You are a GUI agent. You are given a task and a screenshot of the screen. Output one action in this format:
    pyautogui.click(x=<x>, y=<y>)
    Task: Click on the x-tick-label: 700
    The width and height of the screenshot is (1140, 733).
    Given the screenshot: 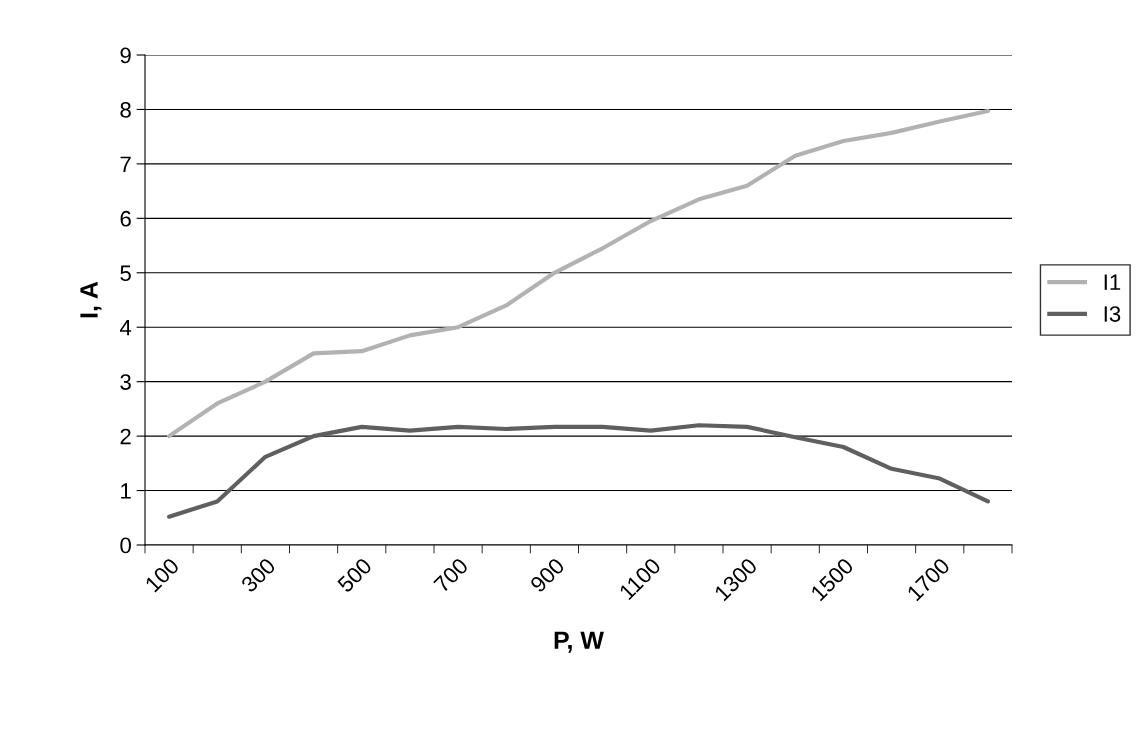 What is the action you would take?
    pyautogui.click(x=451, y=575)
    